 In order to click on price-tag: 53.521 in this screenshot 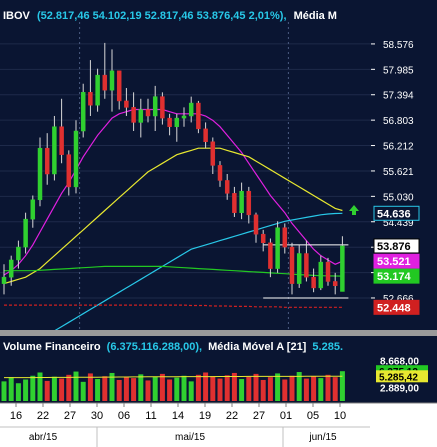, I will do `click(396, 261)`.